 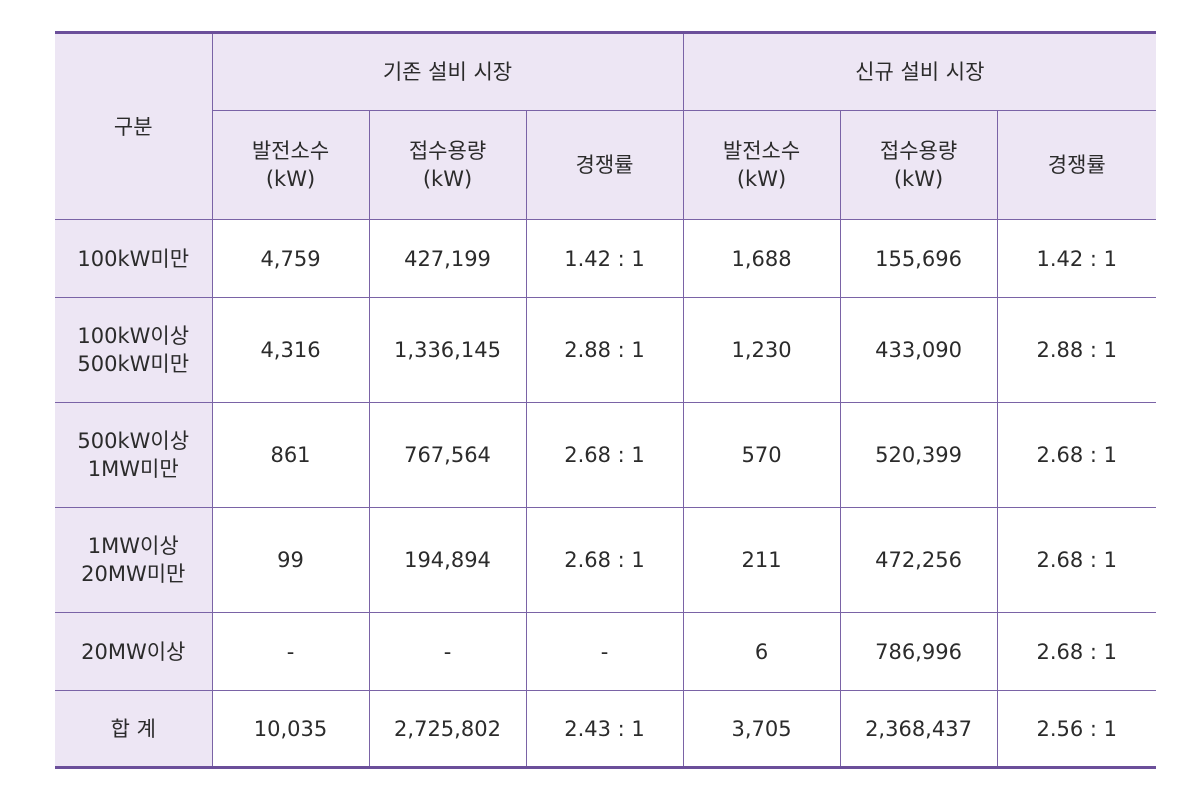 I want to click on table-cell: 786,996, so click(x=918, y=651).